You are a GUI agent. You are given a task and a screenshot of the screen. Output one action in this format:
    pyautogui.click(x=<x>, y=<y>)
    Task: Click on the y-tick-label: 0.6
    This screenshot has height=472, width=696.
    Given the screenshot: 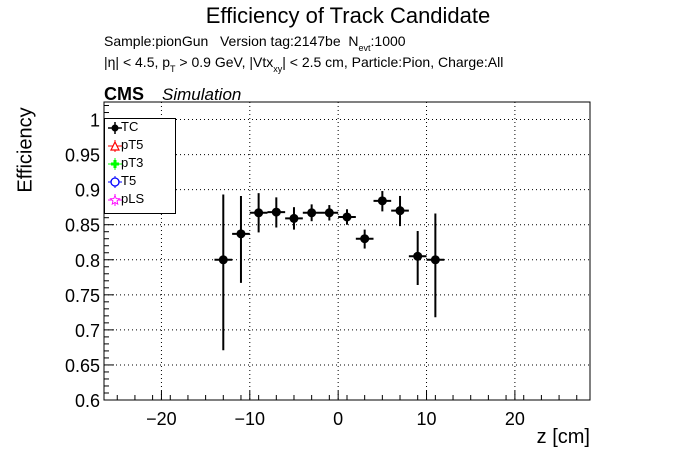 What is the action you would take?
    pyautogui.click(x=87, y=401)
    